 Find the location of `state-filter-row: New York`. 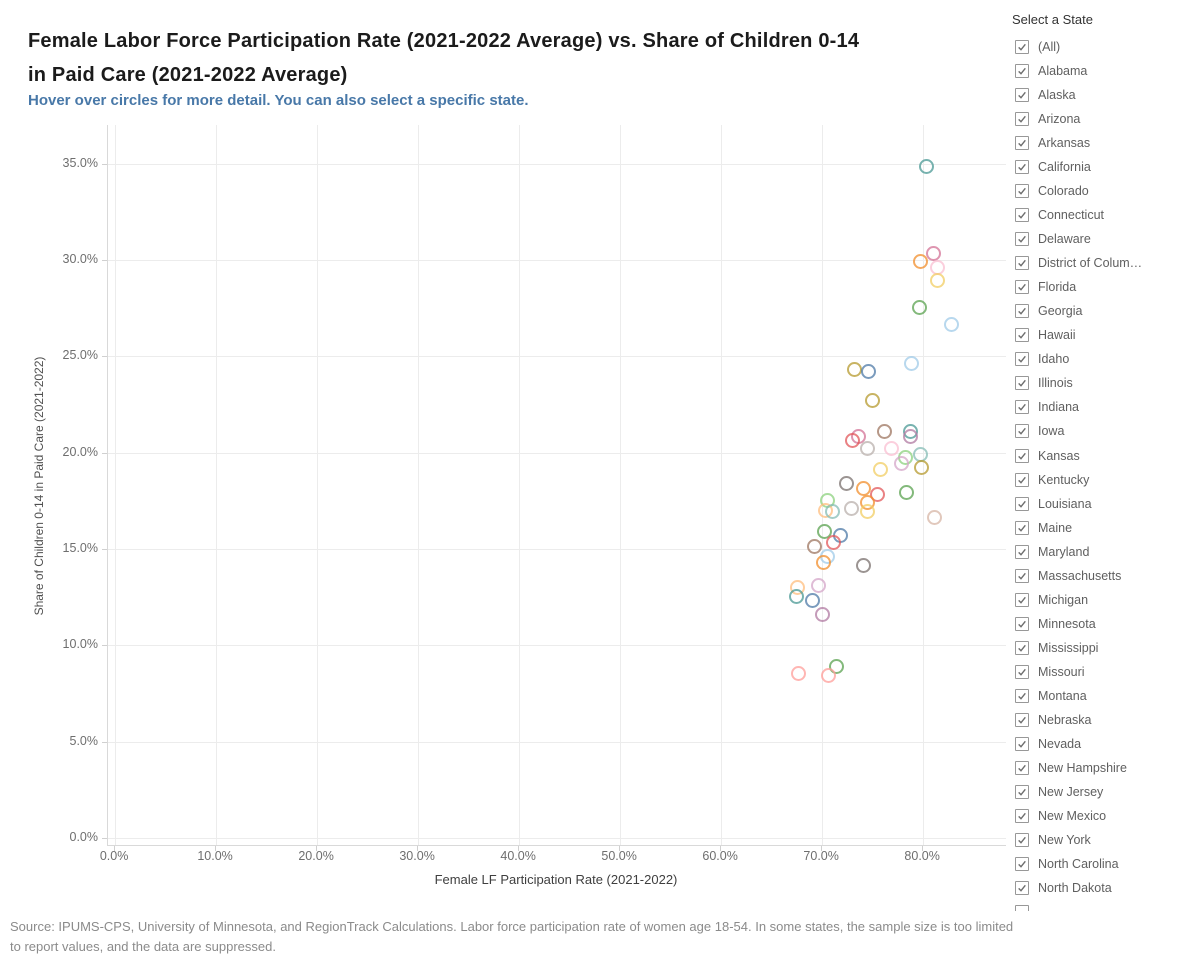

state-filter-row: New York is located at coordinates (1053, 840).